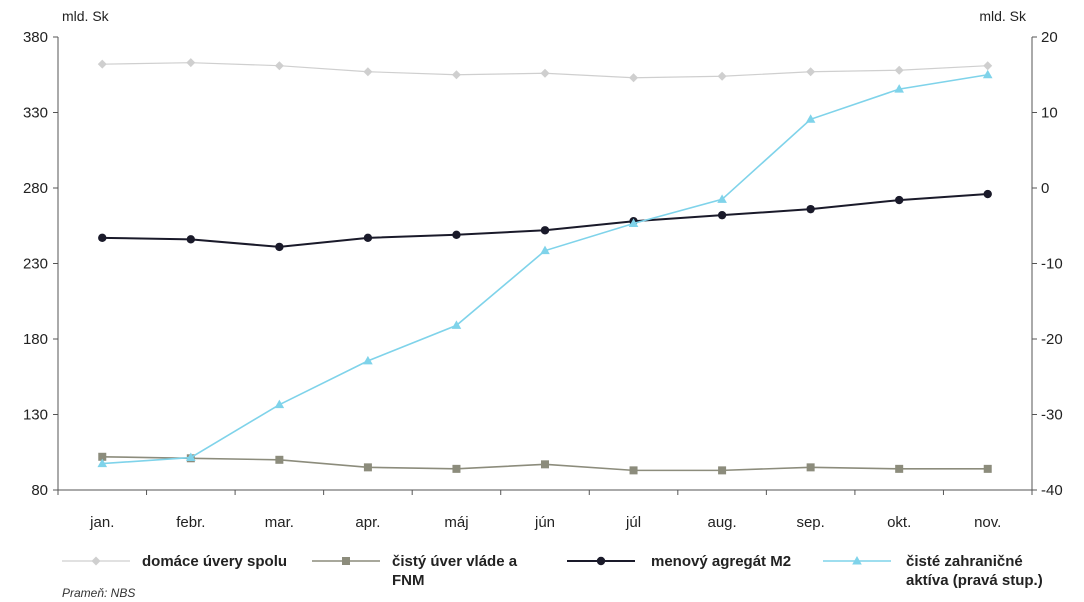 Image resolution: width=1084 pixels, height=602 pixels. What do you see at coordinates (101, 522) in the screenshot?
I see `x-tick-label: jan.` at bounding box center [101, 522].